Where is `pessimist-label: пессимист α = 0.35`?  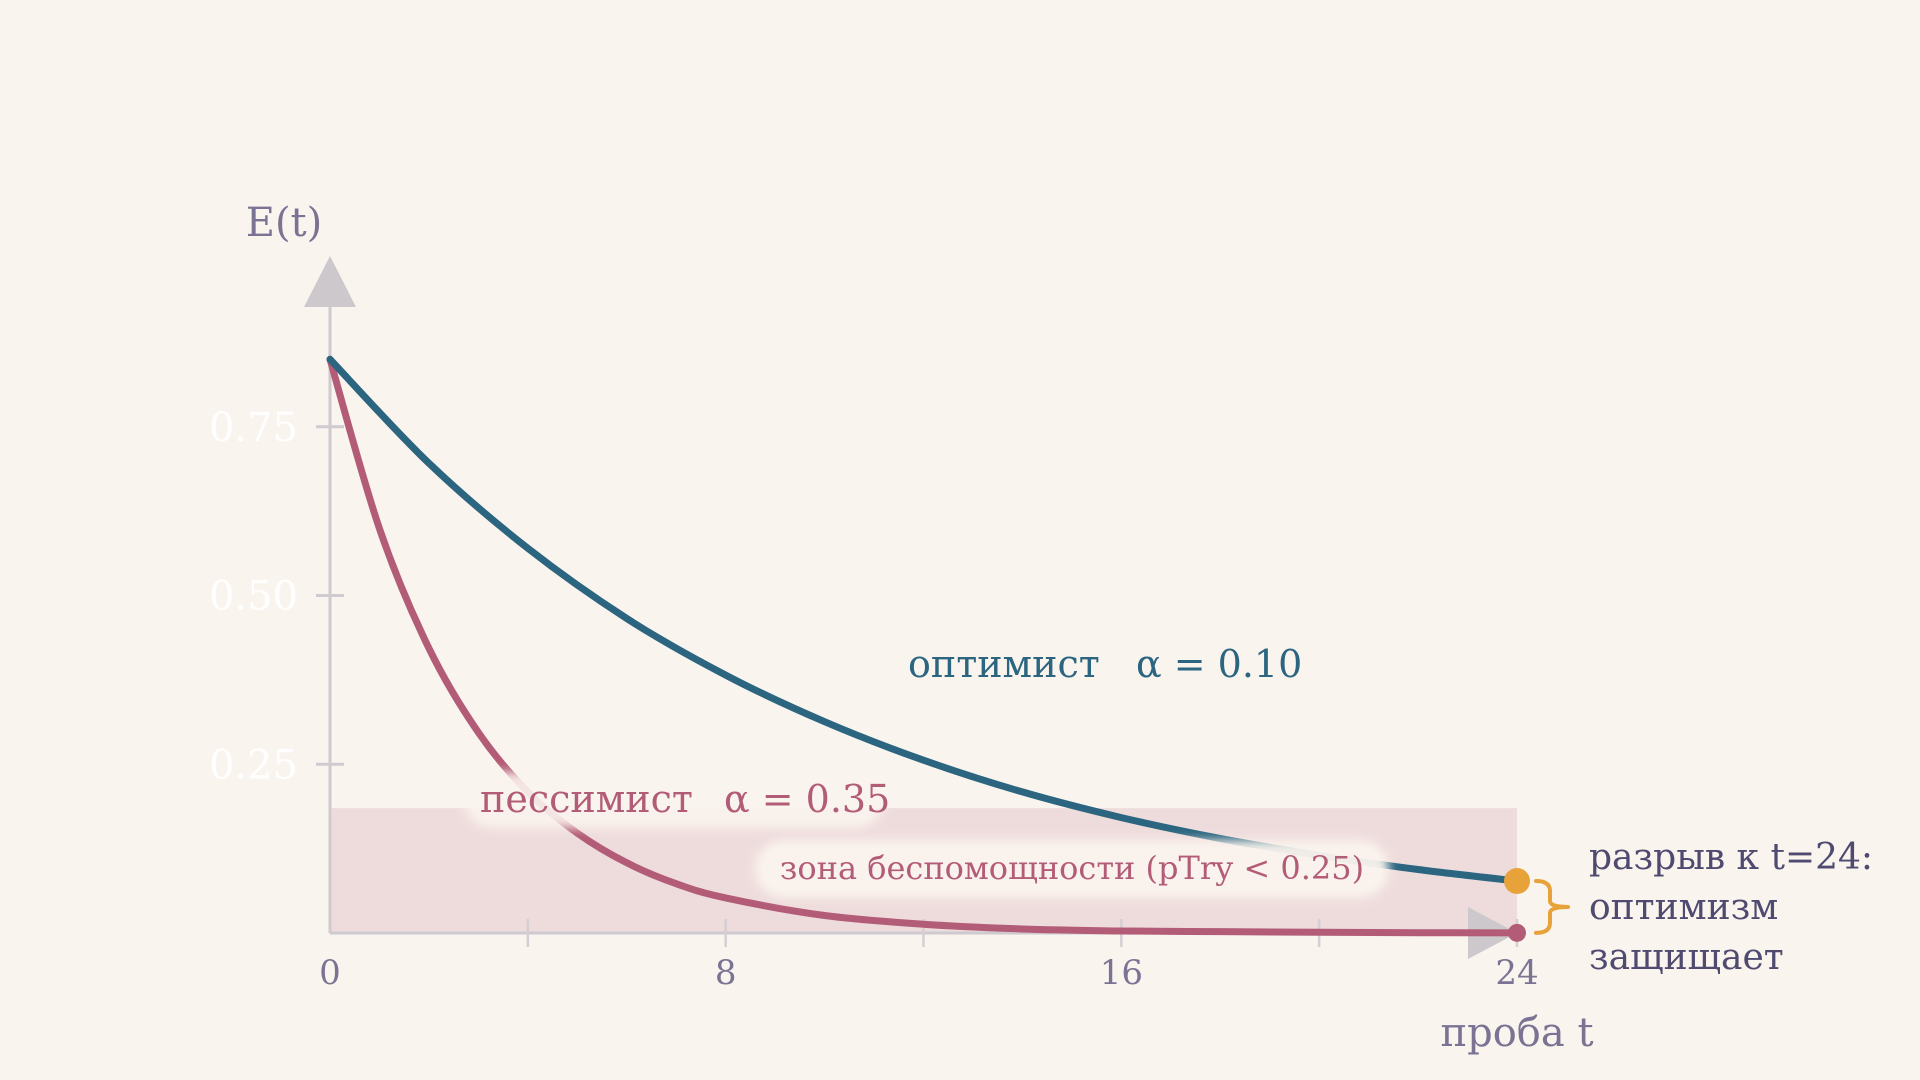
pessimist-label: пессимист α = 0.35 is located at coordinates (677, 800).